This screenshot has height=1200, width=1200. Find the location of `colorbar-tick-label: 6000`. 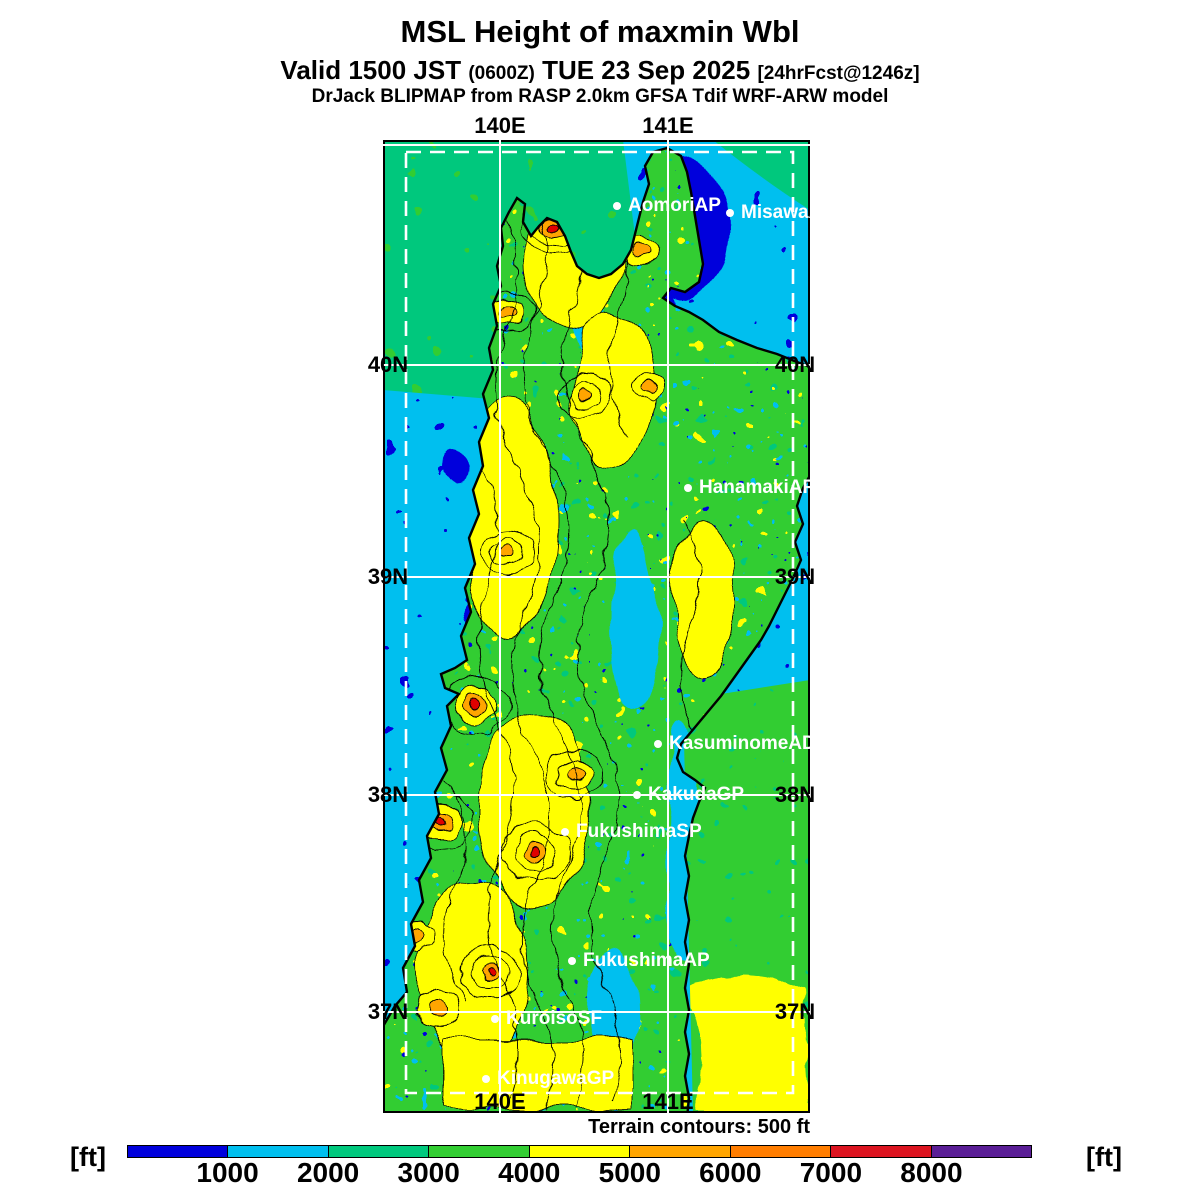

colorbar-tick-label: 6000 is located at coordinates (730, 1172).